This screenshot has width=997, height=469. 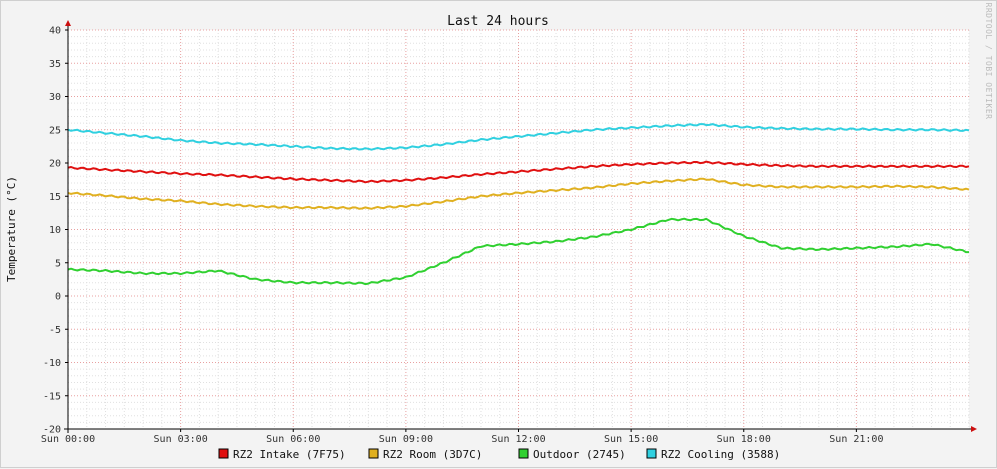 What do you see at coordinates (68, 23) in the screenshot?
I see `y-axis-arrow` at bounding box center [68, 23].